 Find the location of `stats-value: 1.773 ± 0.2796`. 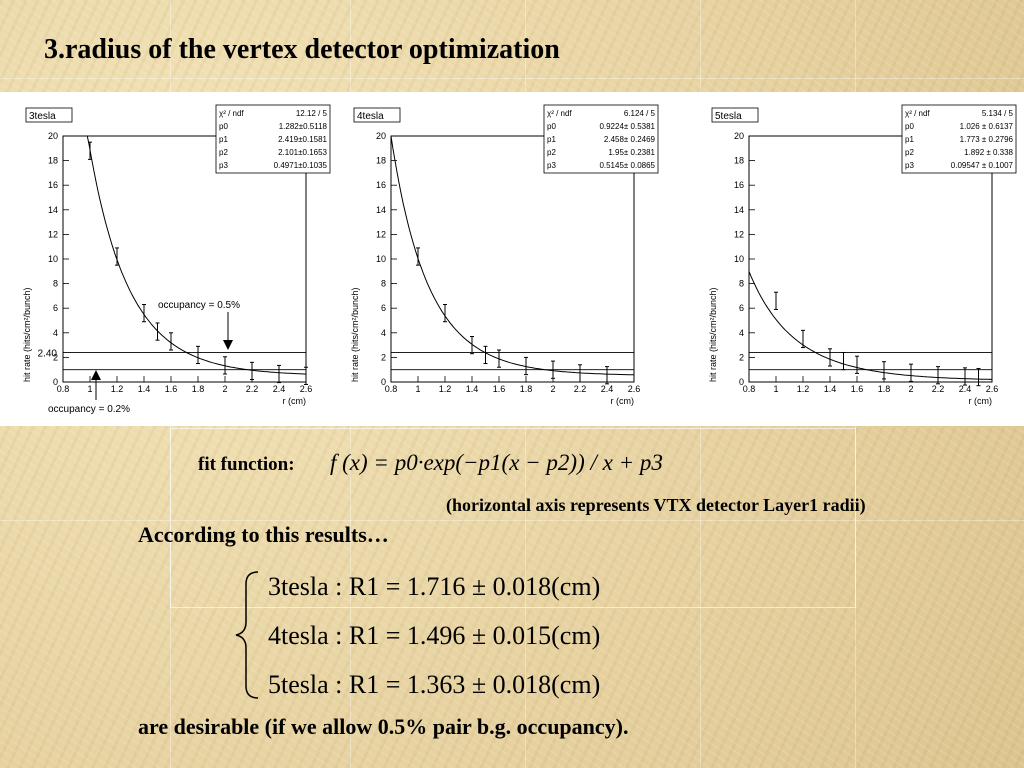

stats-value: 1.773 ± 0.2796 is located at coordinates (987, 139).